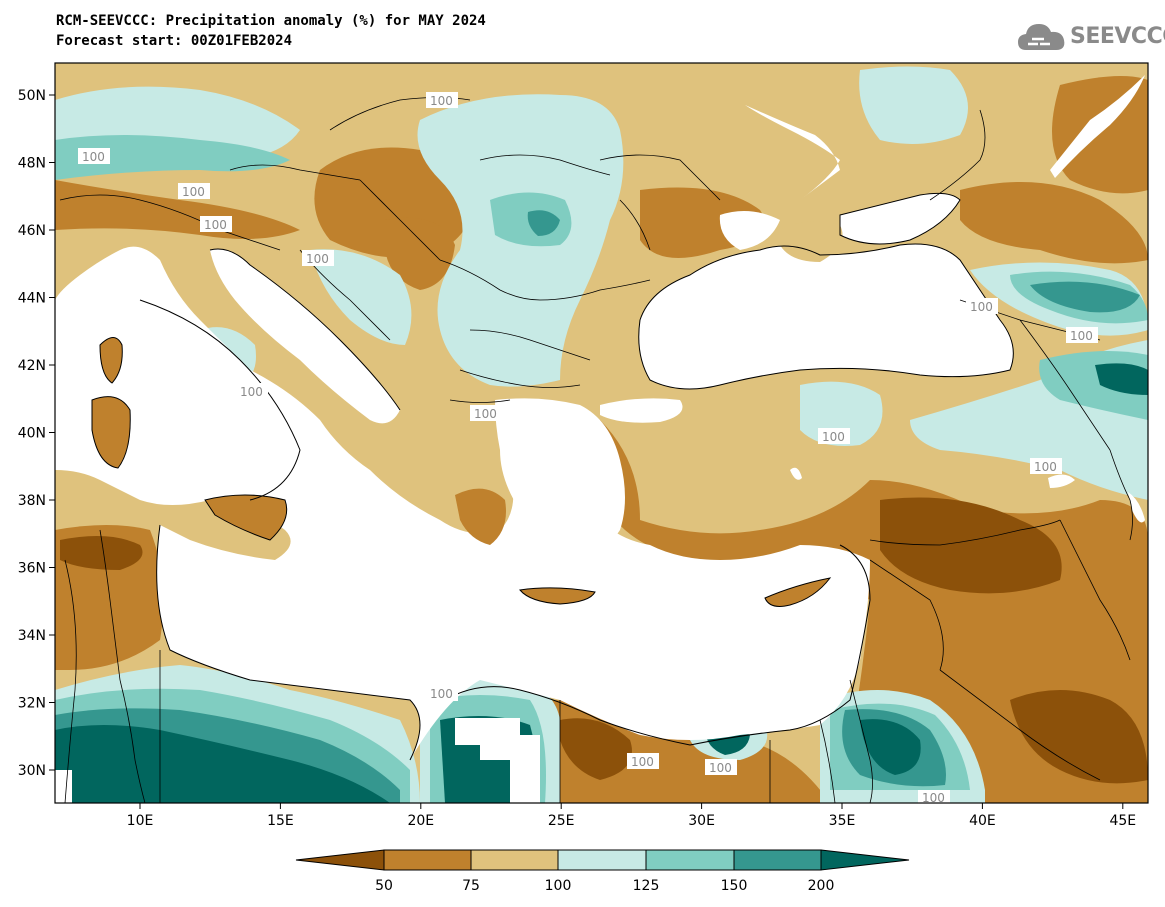  What do you see at coordinates (340, 860) in the screenshot?
I see `colorbar-lower-arrow` at bounding box center [340, 860].